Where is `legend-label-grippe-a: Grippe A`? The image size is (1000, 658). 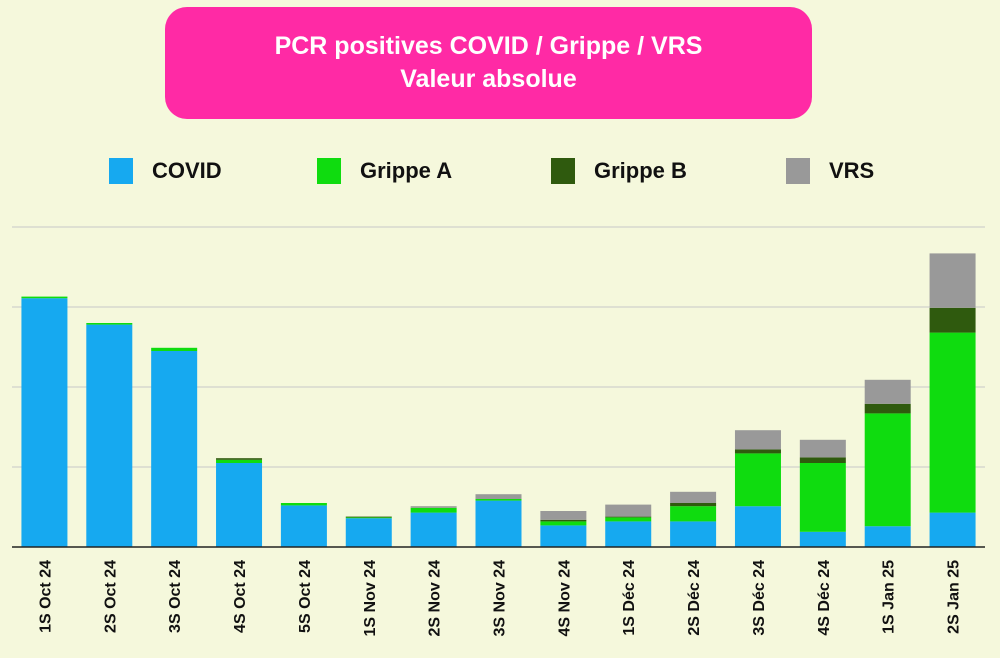
legend-label-grippe-a: Grippe A is located at coordinates (406, 170).